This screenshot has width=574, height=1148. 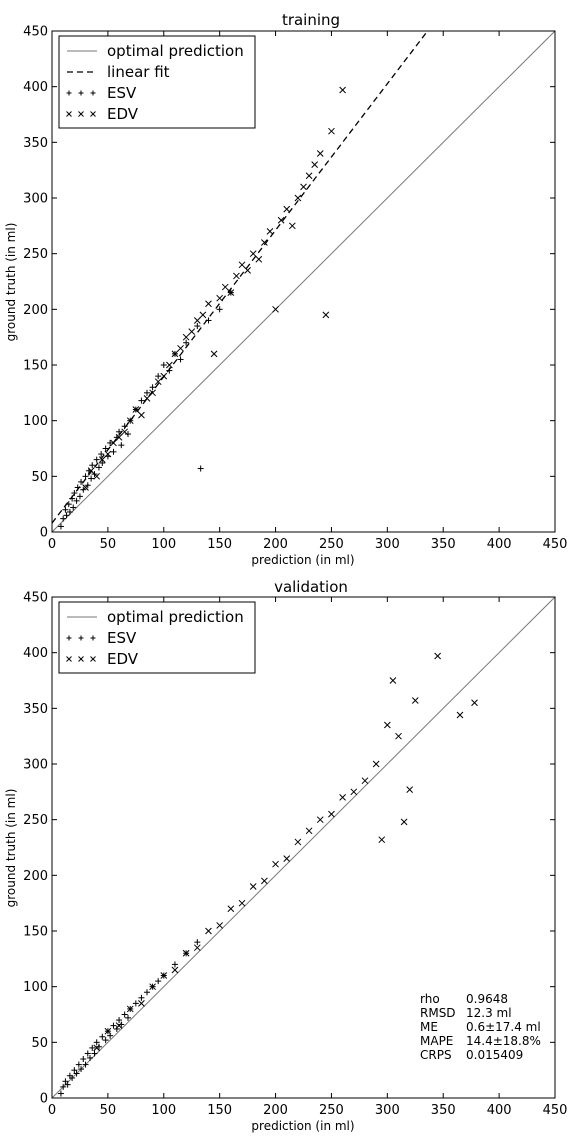 I want to click on x-tick-label: 350, so click(x=443, y=544).